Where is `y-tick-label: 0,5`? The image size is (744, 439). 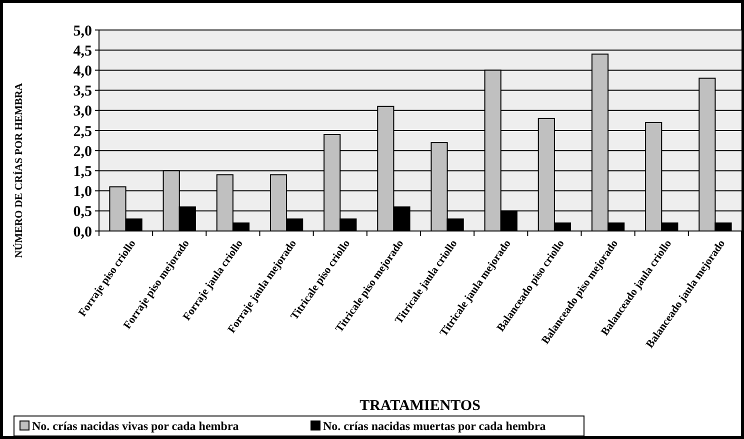 y-tick-label: 0,5 is located at coordinates (82, 212).